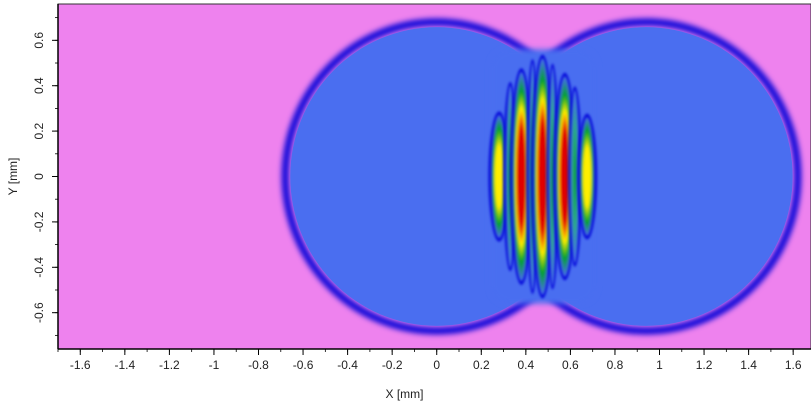 The image size is (811, 402). What do you see at coordinates (659, 365) in the screenshot?
I see `x-tick-label: 1` at bounding box center [659, 365].